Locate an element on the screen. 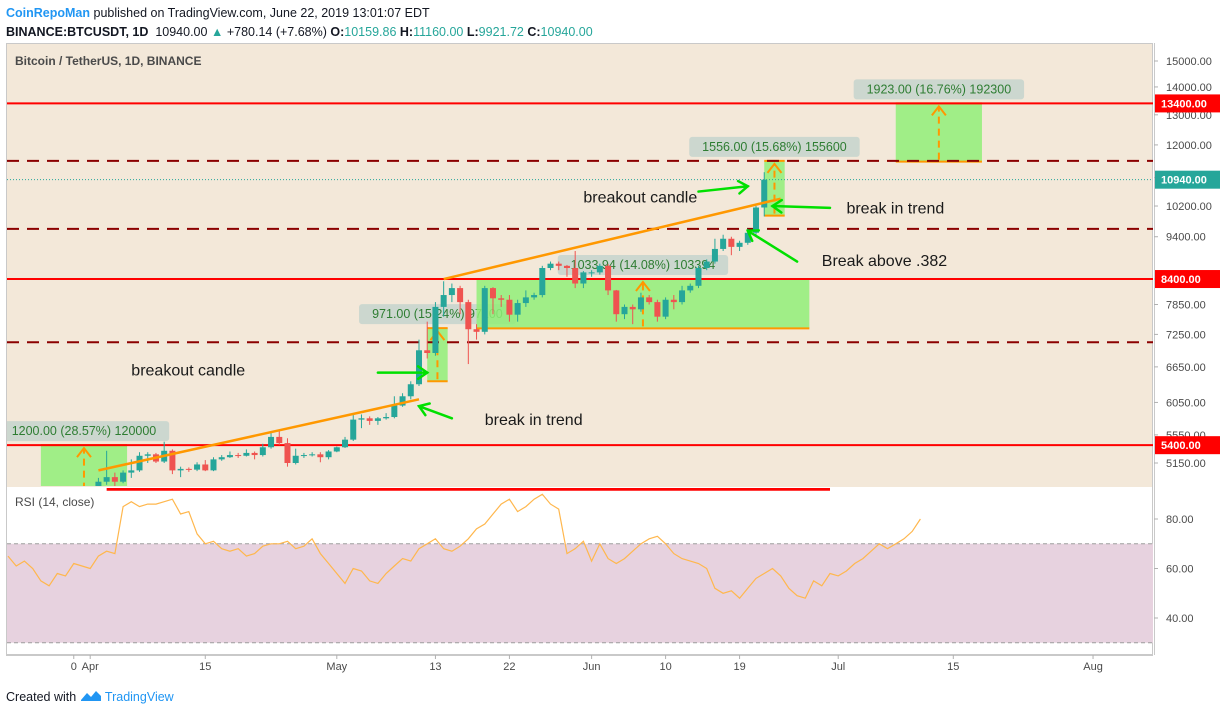  created-with-text: Created with is located at coordinates (41, 697).